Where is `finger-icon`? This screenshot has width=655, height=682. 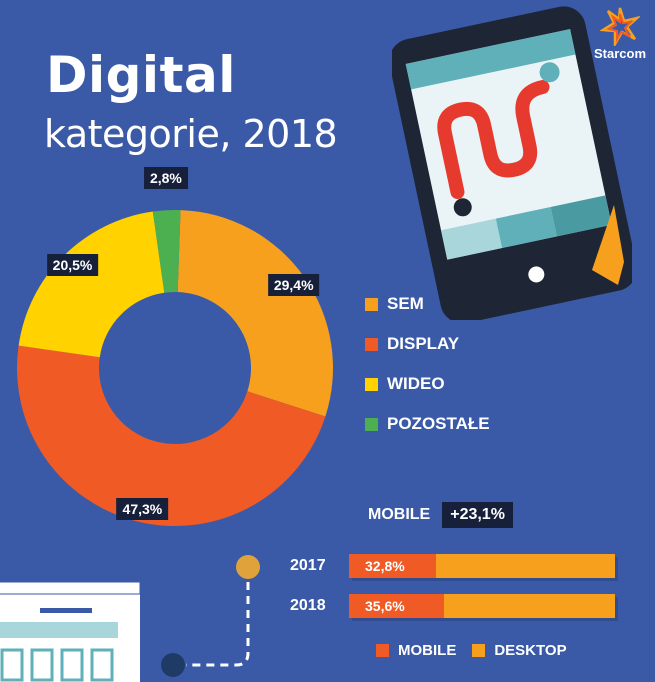 finger-icon is located at coordinates (608, 245).